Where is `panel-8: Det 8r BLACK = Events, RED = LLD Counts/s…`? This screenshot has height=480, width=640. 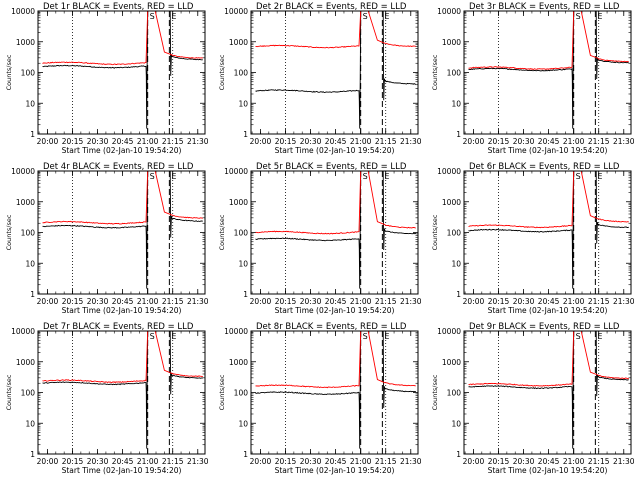 panel-8: Det 8r BLACK = Events, RED = LLD Counts/s… is located at coordinates (320, 398).